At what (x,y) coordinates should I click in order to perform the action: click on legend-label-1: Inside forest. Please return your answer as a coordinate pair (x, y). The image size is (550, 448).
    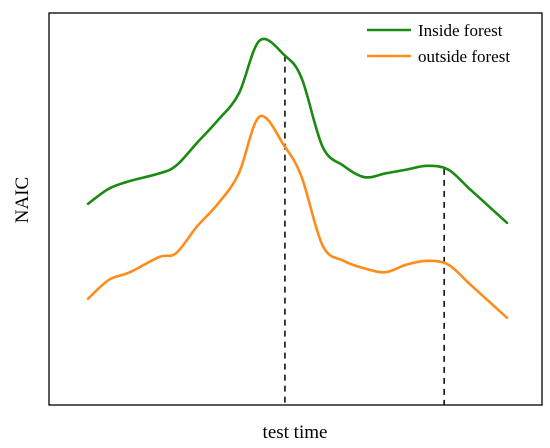
    Looking at the image, I should click on (460, 30).